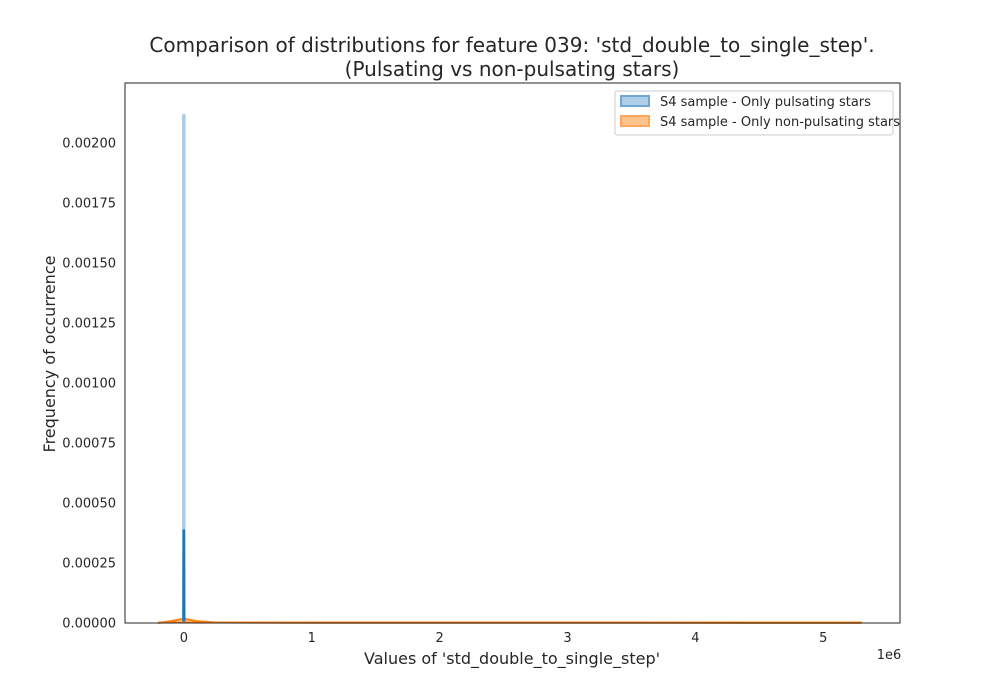  I want to click on y-tick-label: 0.00175, so click(89, 204).